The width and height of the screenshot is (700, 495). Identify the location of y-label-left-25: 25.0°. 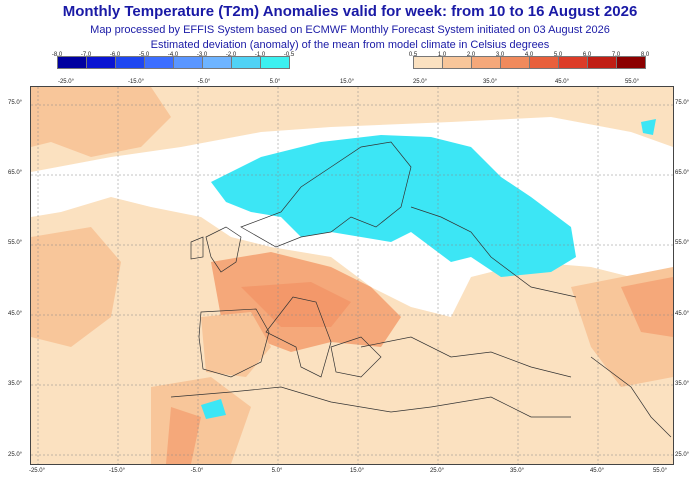
(15, 455).